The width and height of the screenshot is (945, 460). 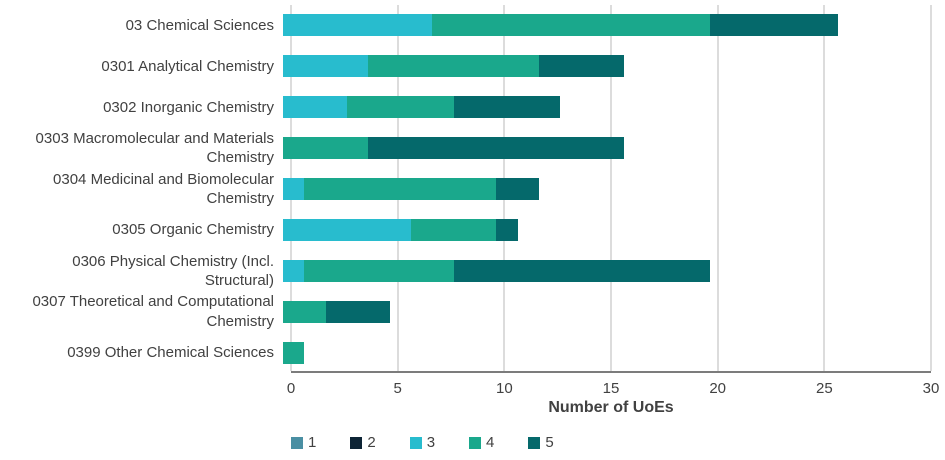 I want to click on chart-row: 0302 Inorganic Chemistry, so click(x=472, y=107).